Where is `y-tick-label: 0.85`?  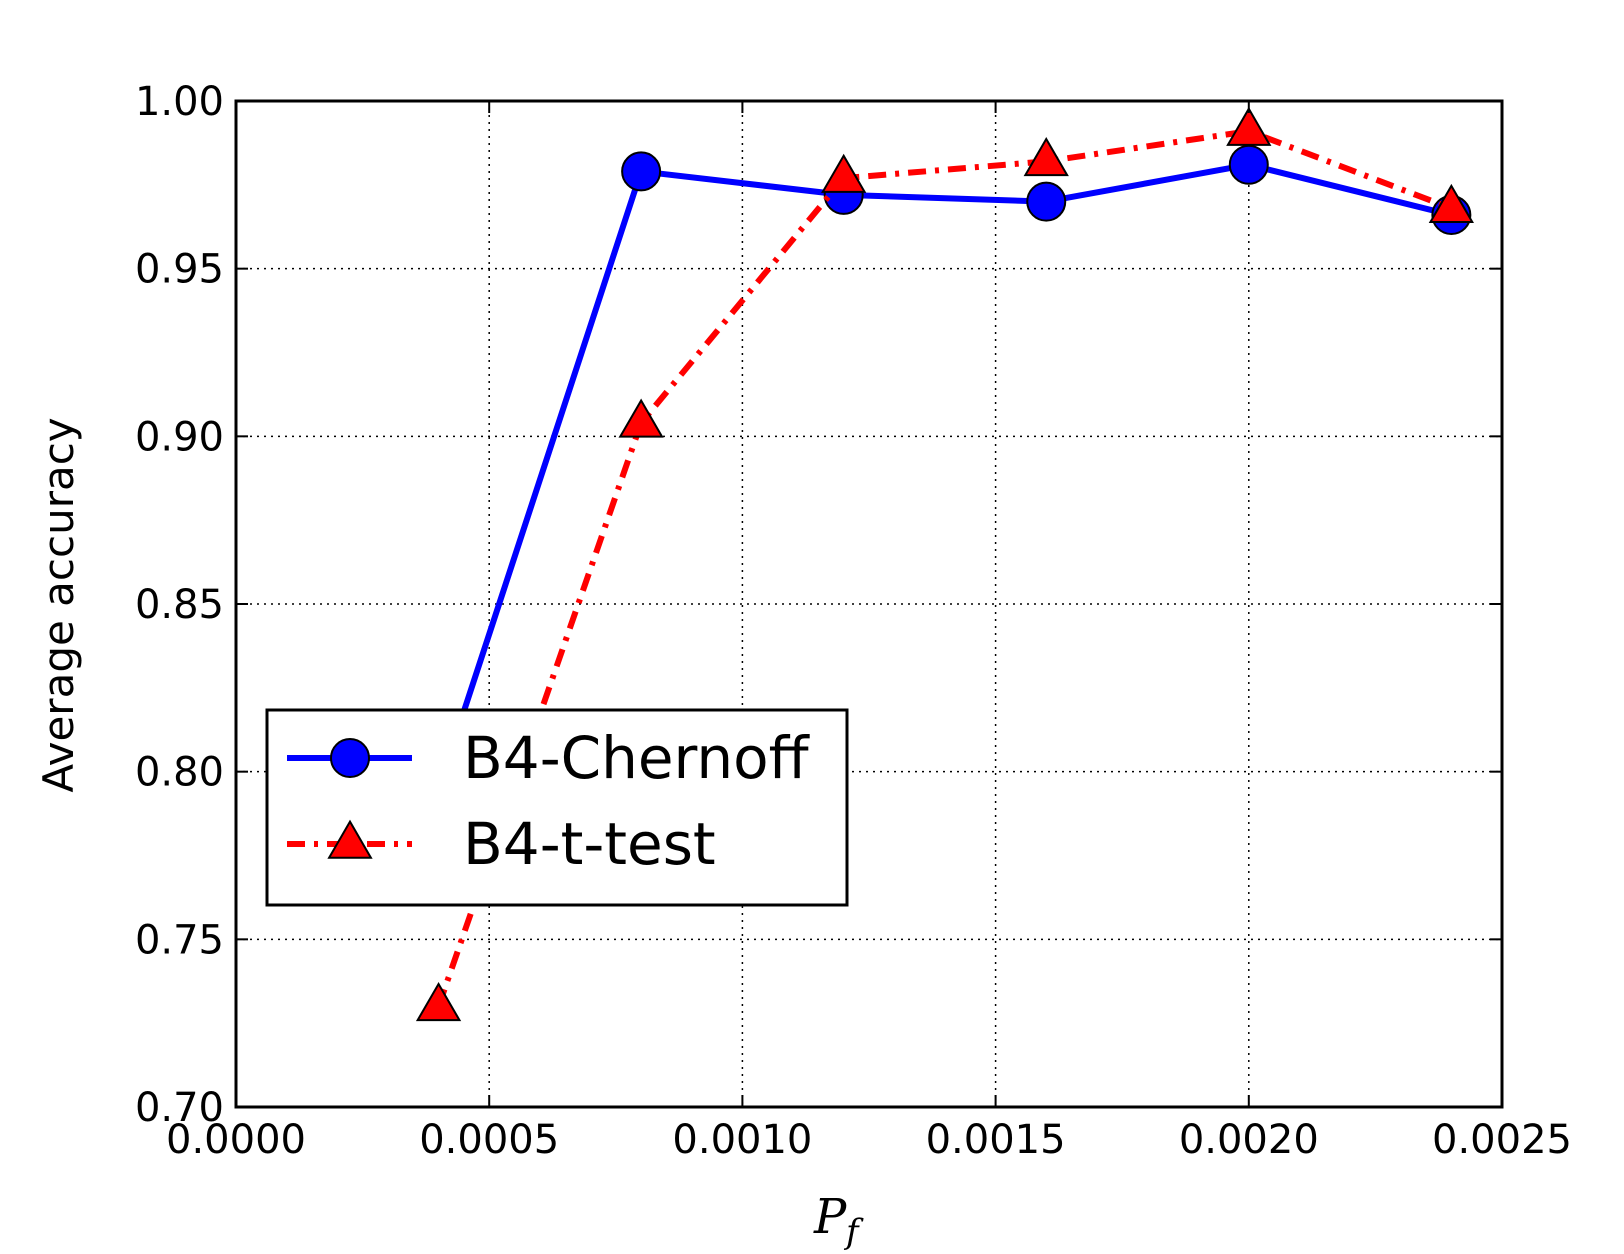 y-tick-label: 0.85 is located at coordinates (179, 605).